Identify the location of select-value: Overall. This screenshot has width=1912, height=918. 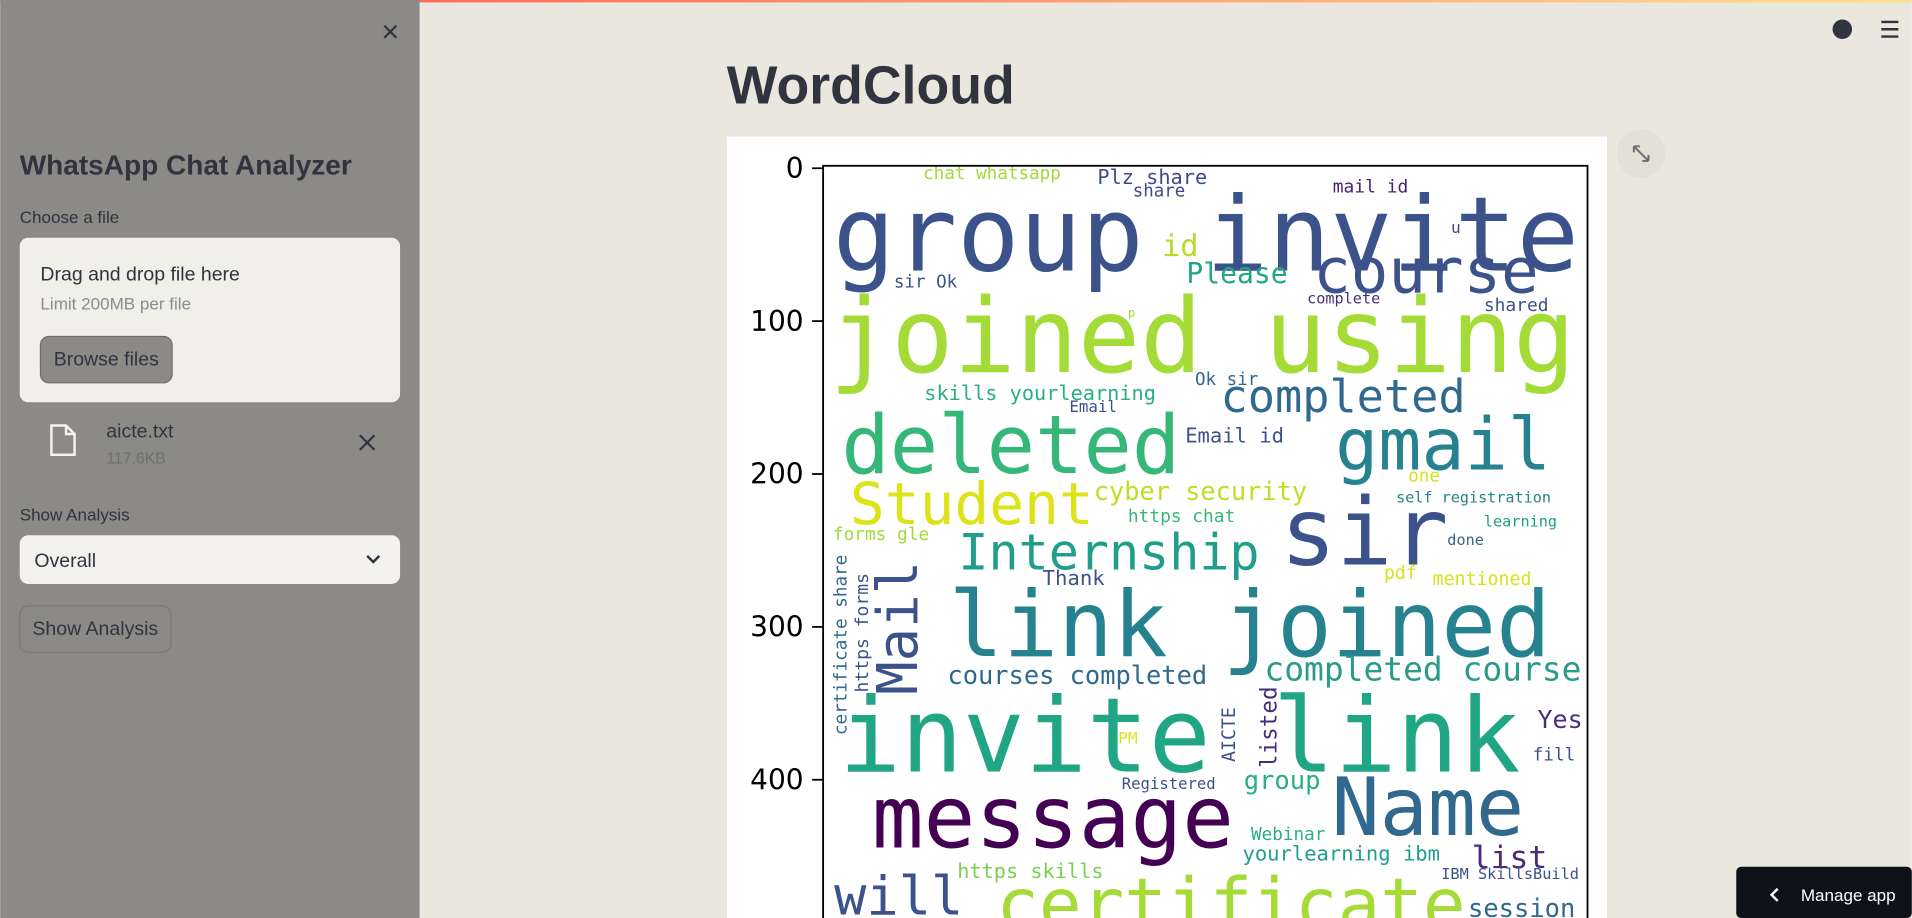
(65, 561).